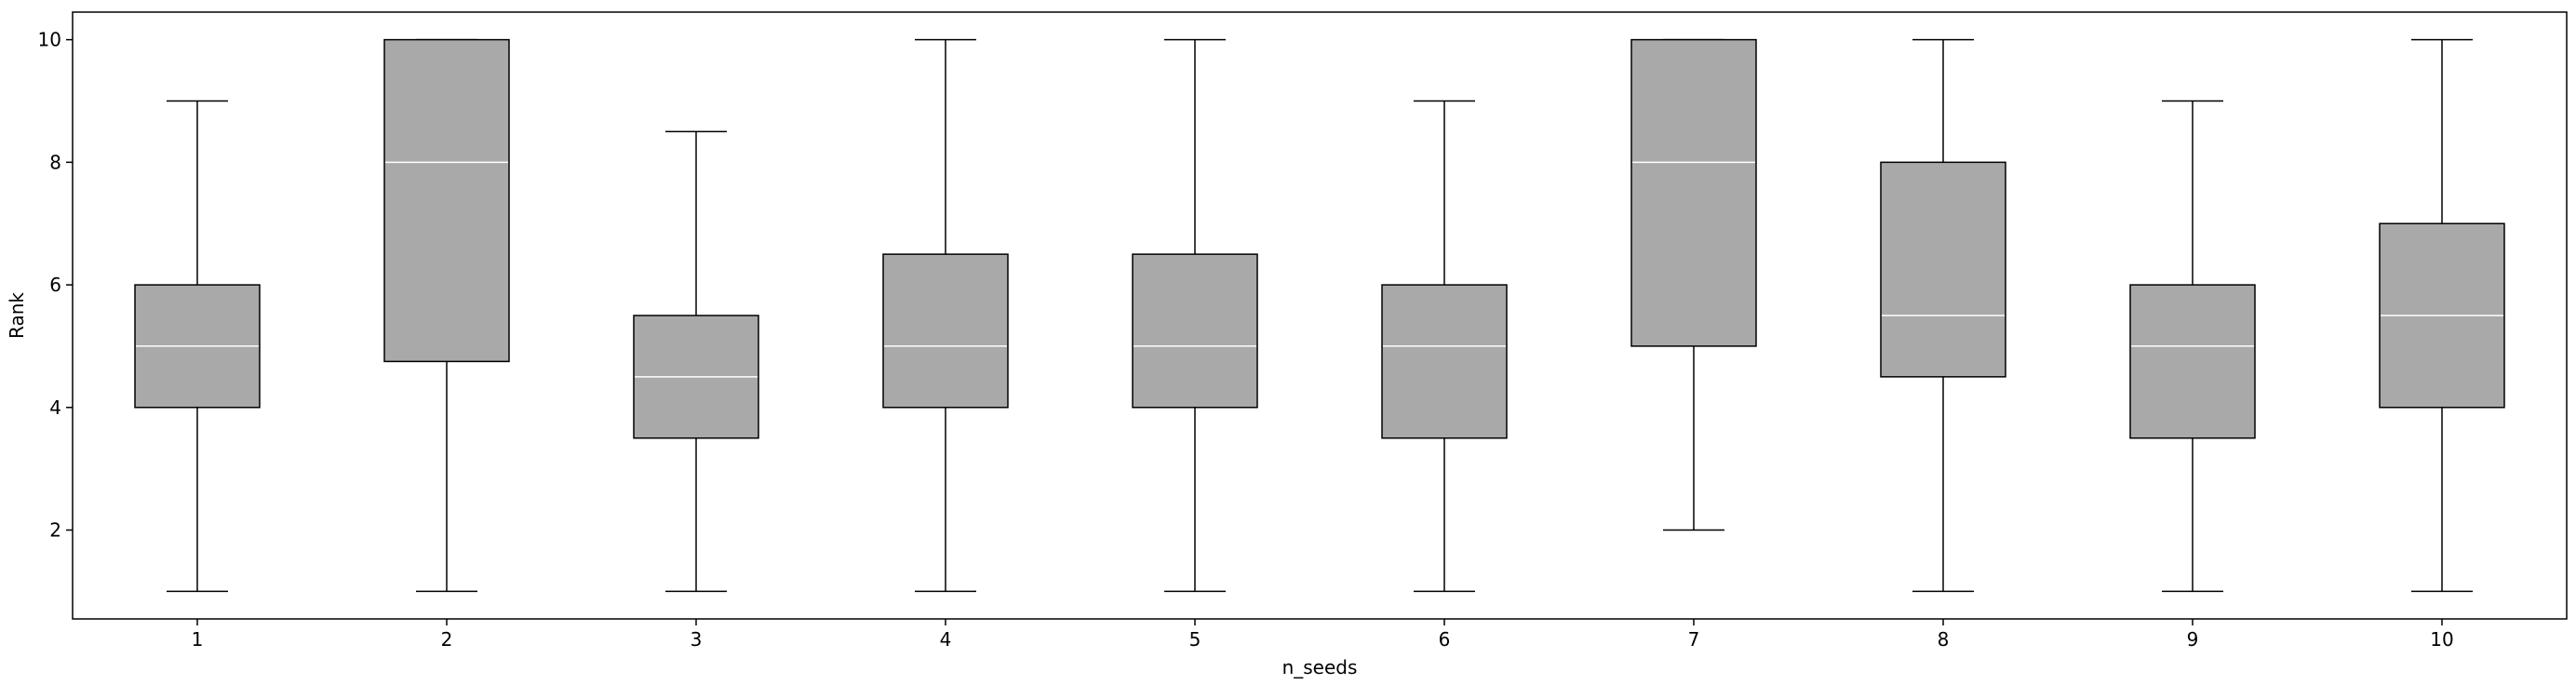 The height and width of the screenshot is (685, 2576). Describe the element at coordinates (198, 640) in the screenshot. I see `x-tick-label: 1` at that location.